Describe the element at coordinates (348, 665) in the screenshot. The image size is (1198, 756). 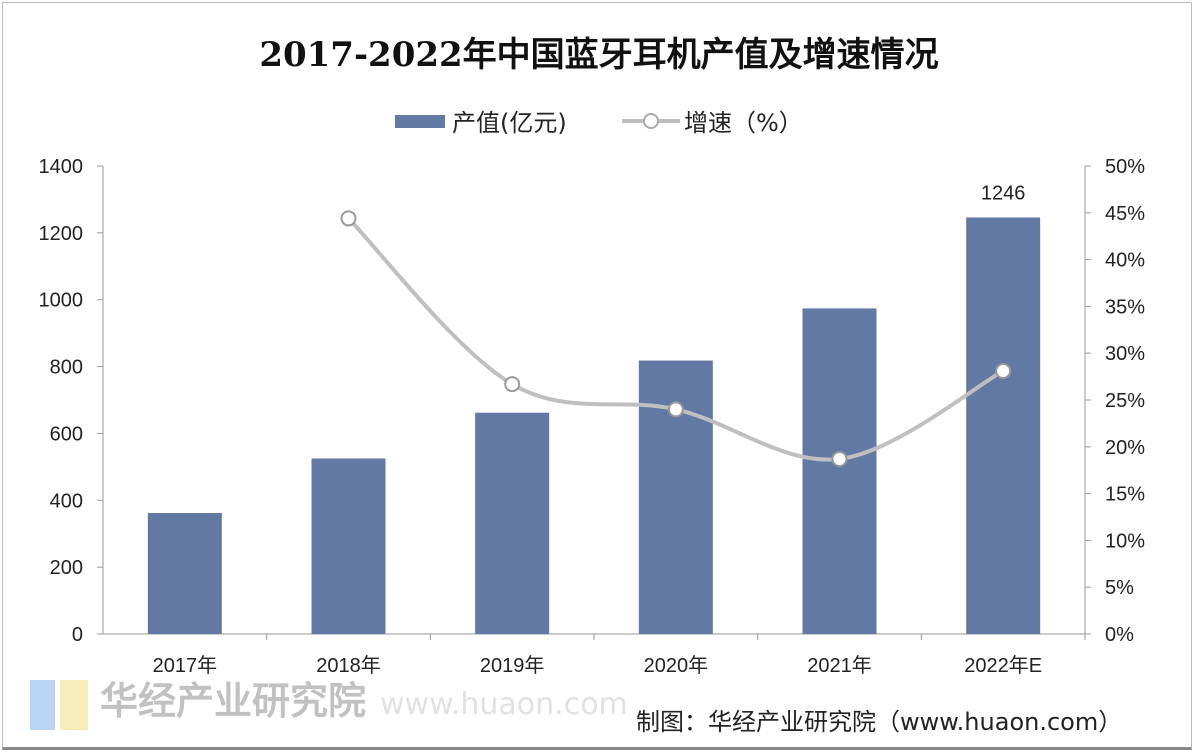
I see `x-tick-label: 2018年` at that location.